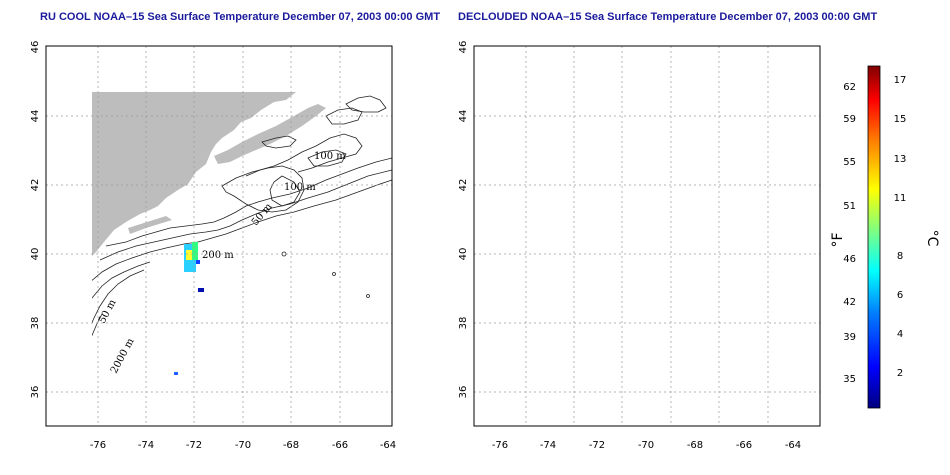 The width and height of the screenshot is (950, 475). I want to click on left-contour-label-5: 50 m, so click(108, 311).